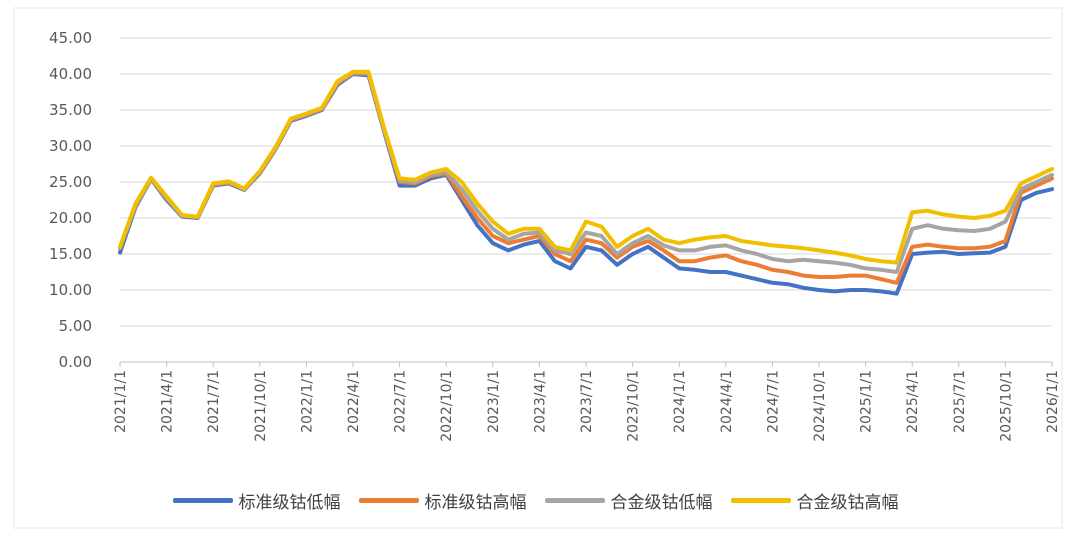 The image size is (1071, 538). What do you see at coordinates (1006, 406) in the screenshot?
I see `x-tick-label: 2025/10/1` at bounding box center [1006, 406].